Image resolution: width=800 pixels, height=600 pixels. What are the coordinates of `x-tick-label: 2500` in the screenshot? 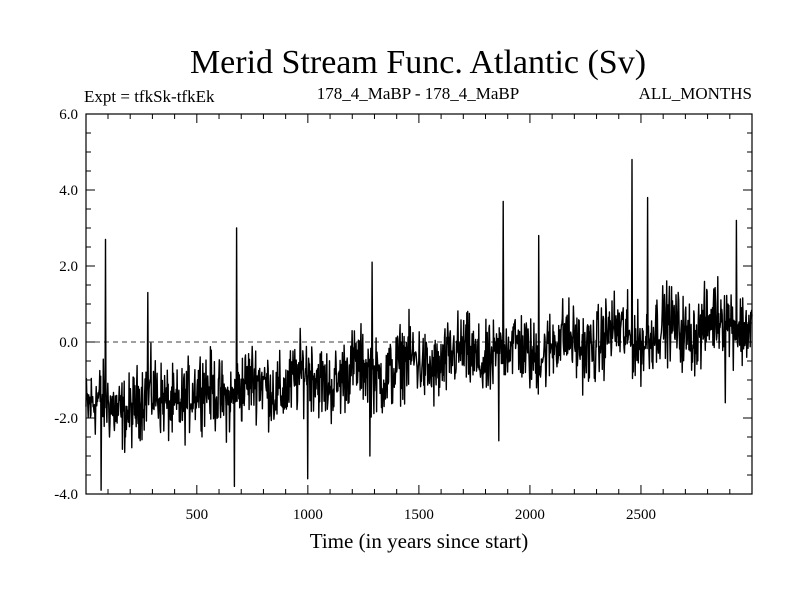 It's located at (641, 515).